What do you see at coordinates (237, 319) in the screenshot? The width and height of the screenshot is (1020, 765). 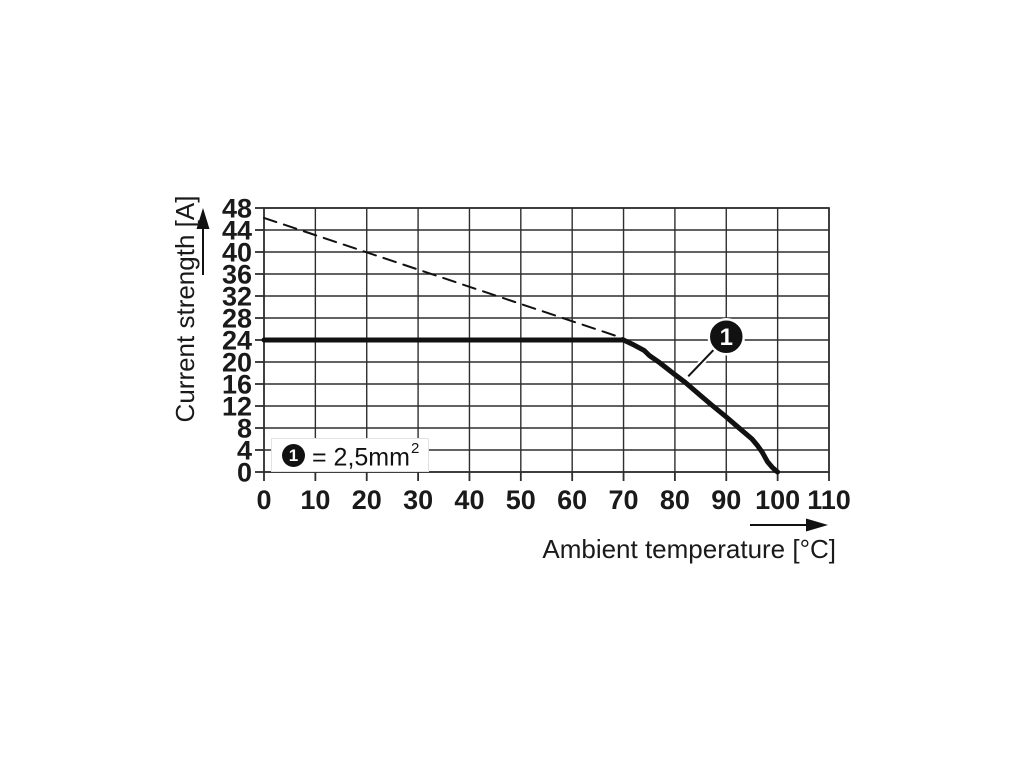 I see `y-tick-label: 28` at bounding box center [237, 319].